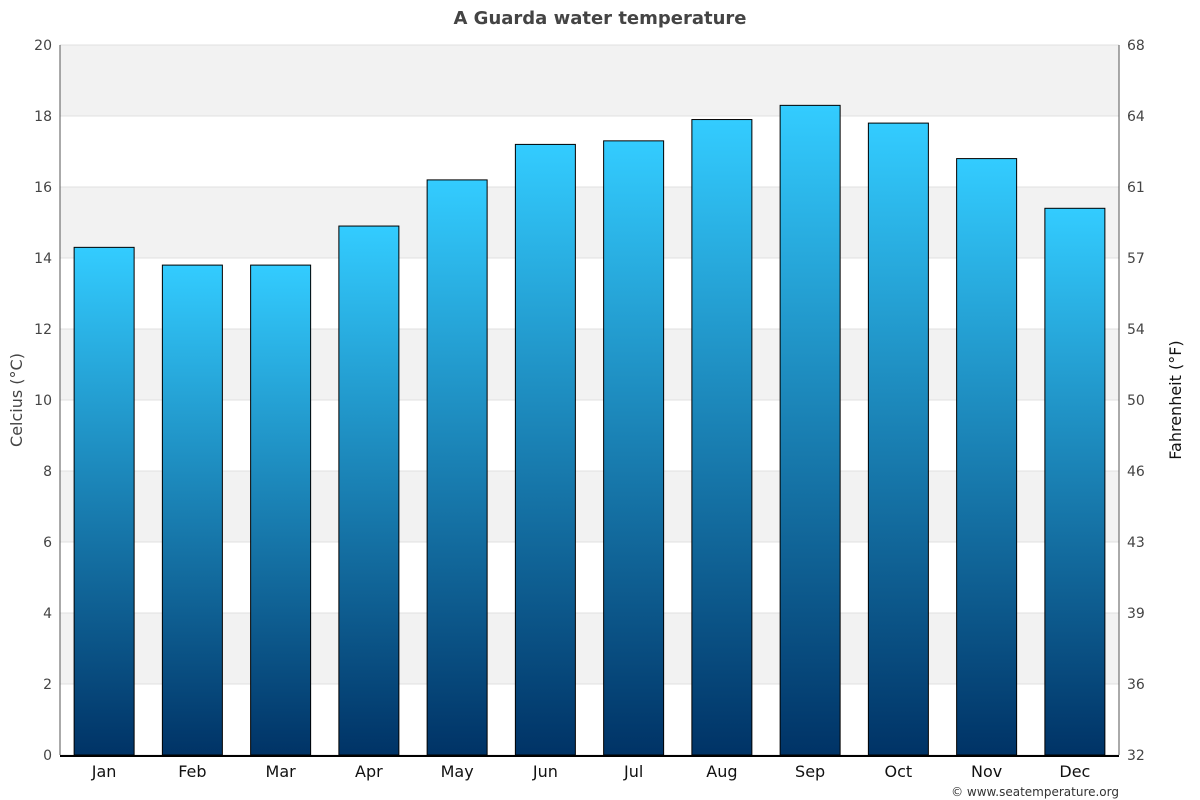 This screenshot has width=1200, height=800. I want to click on y-axis-label: Celcius (°C), so click(16, 400).